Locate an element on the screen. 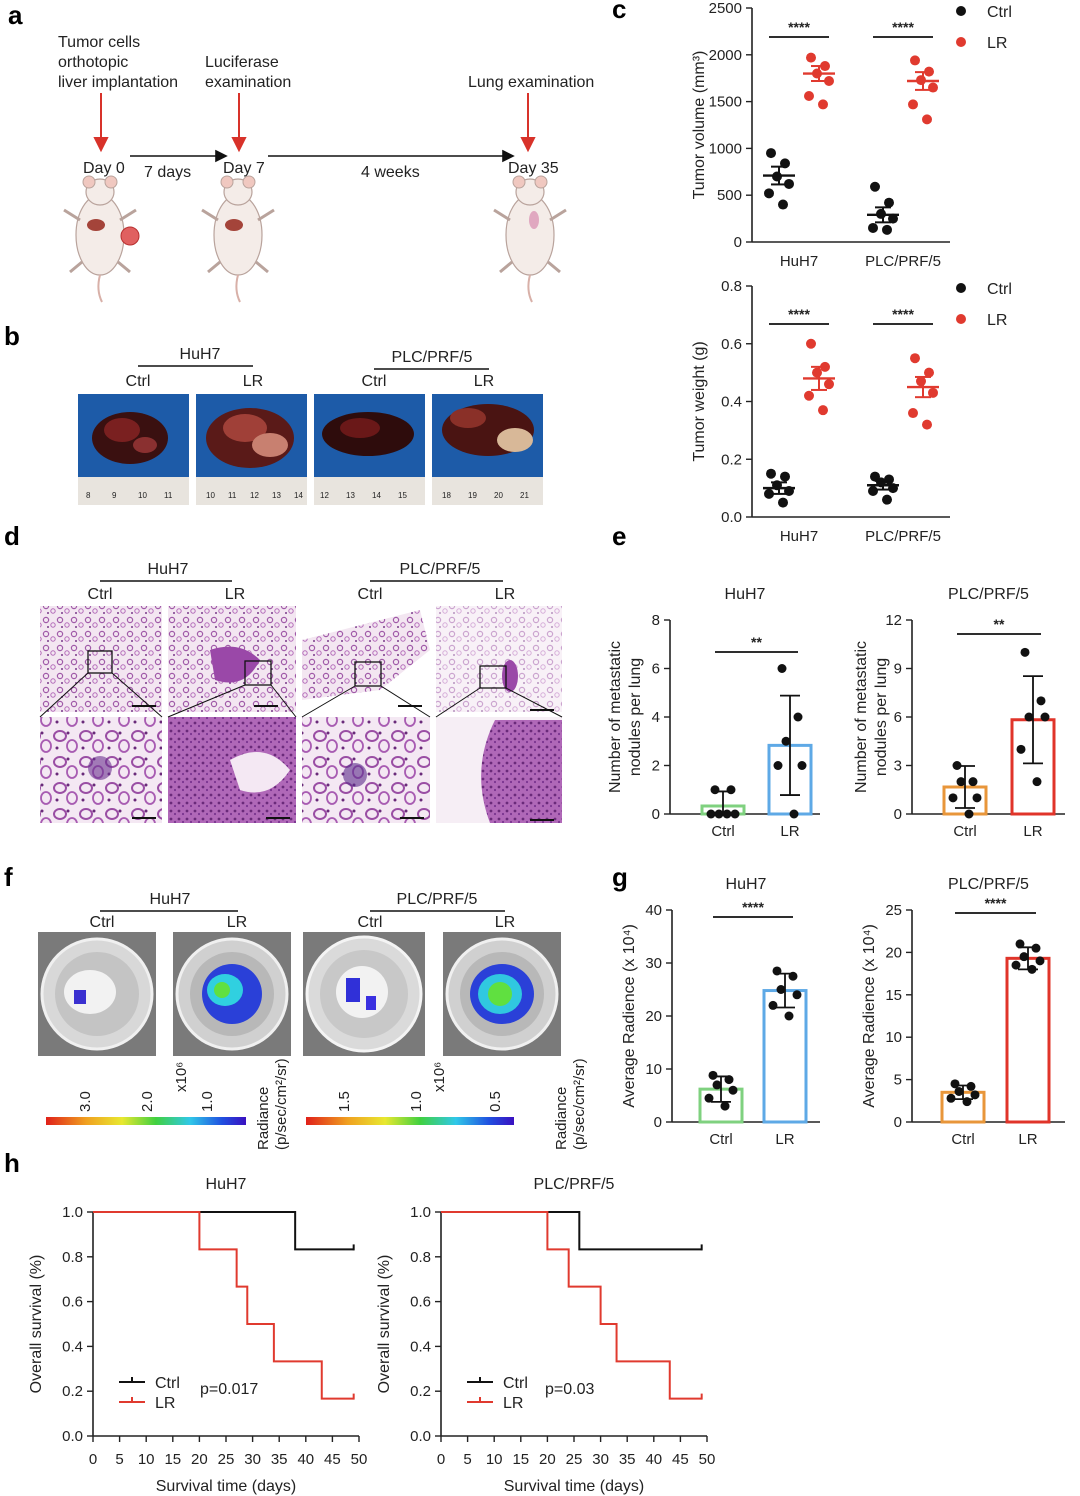 The image size is (1080, 1496). scale-unit: Radiance is located at coordinates (263, 1118).